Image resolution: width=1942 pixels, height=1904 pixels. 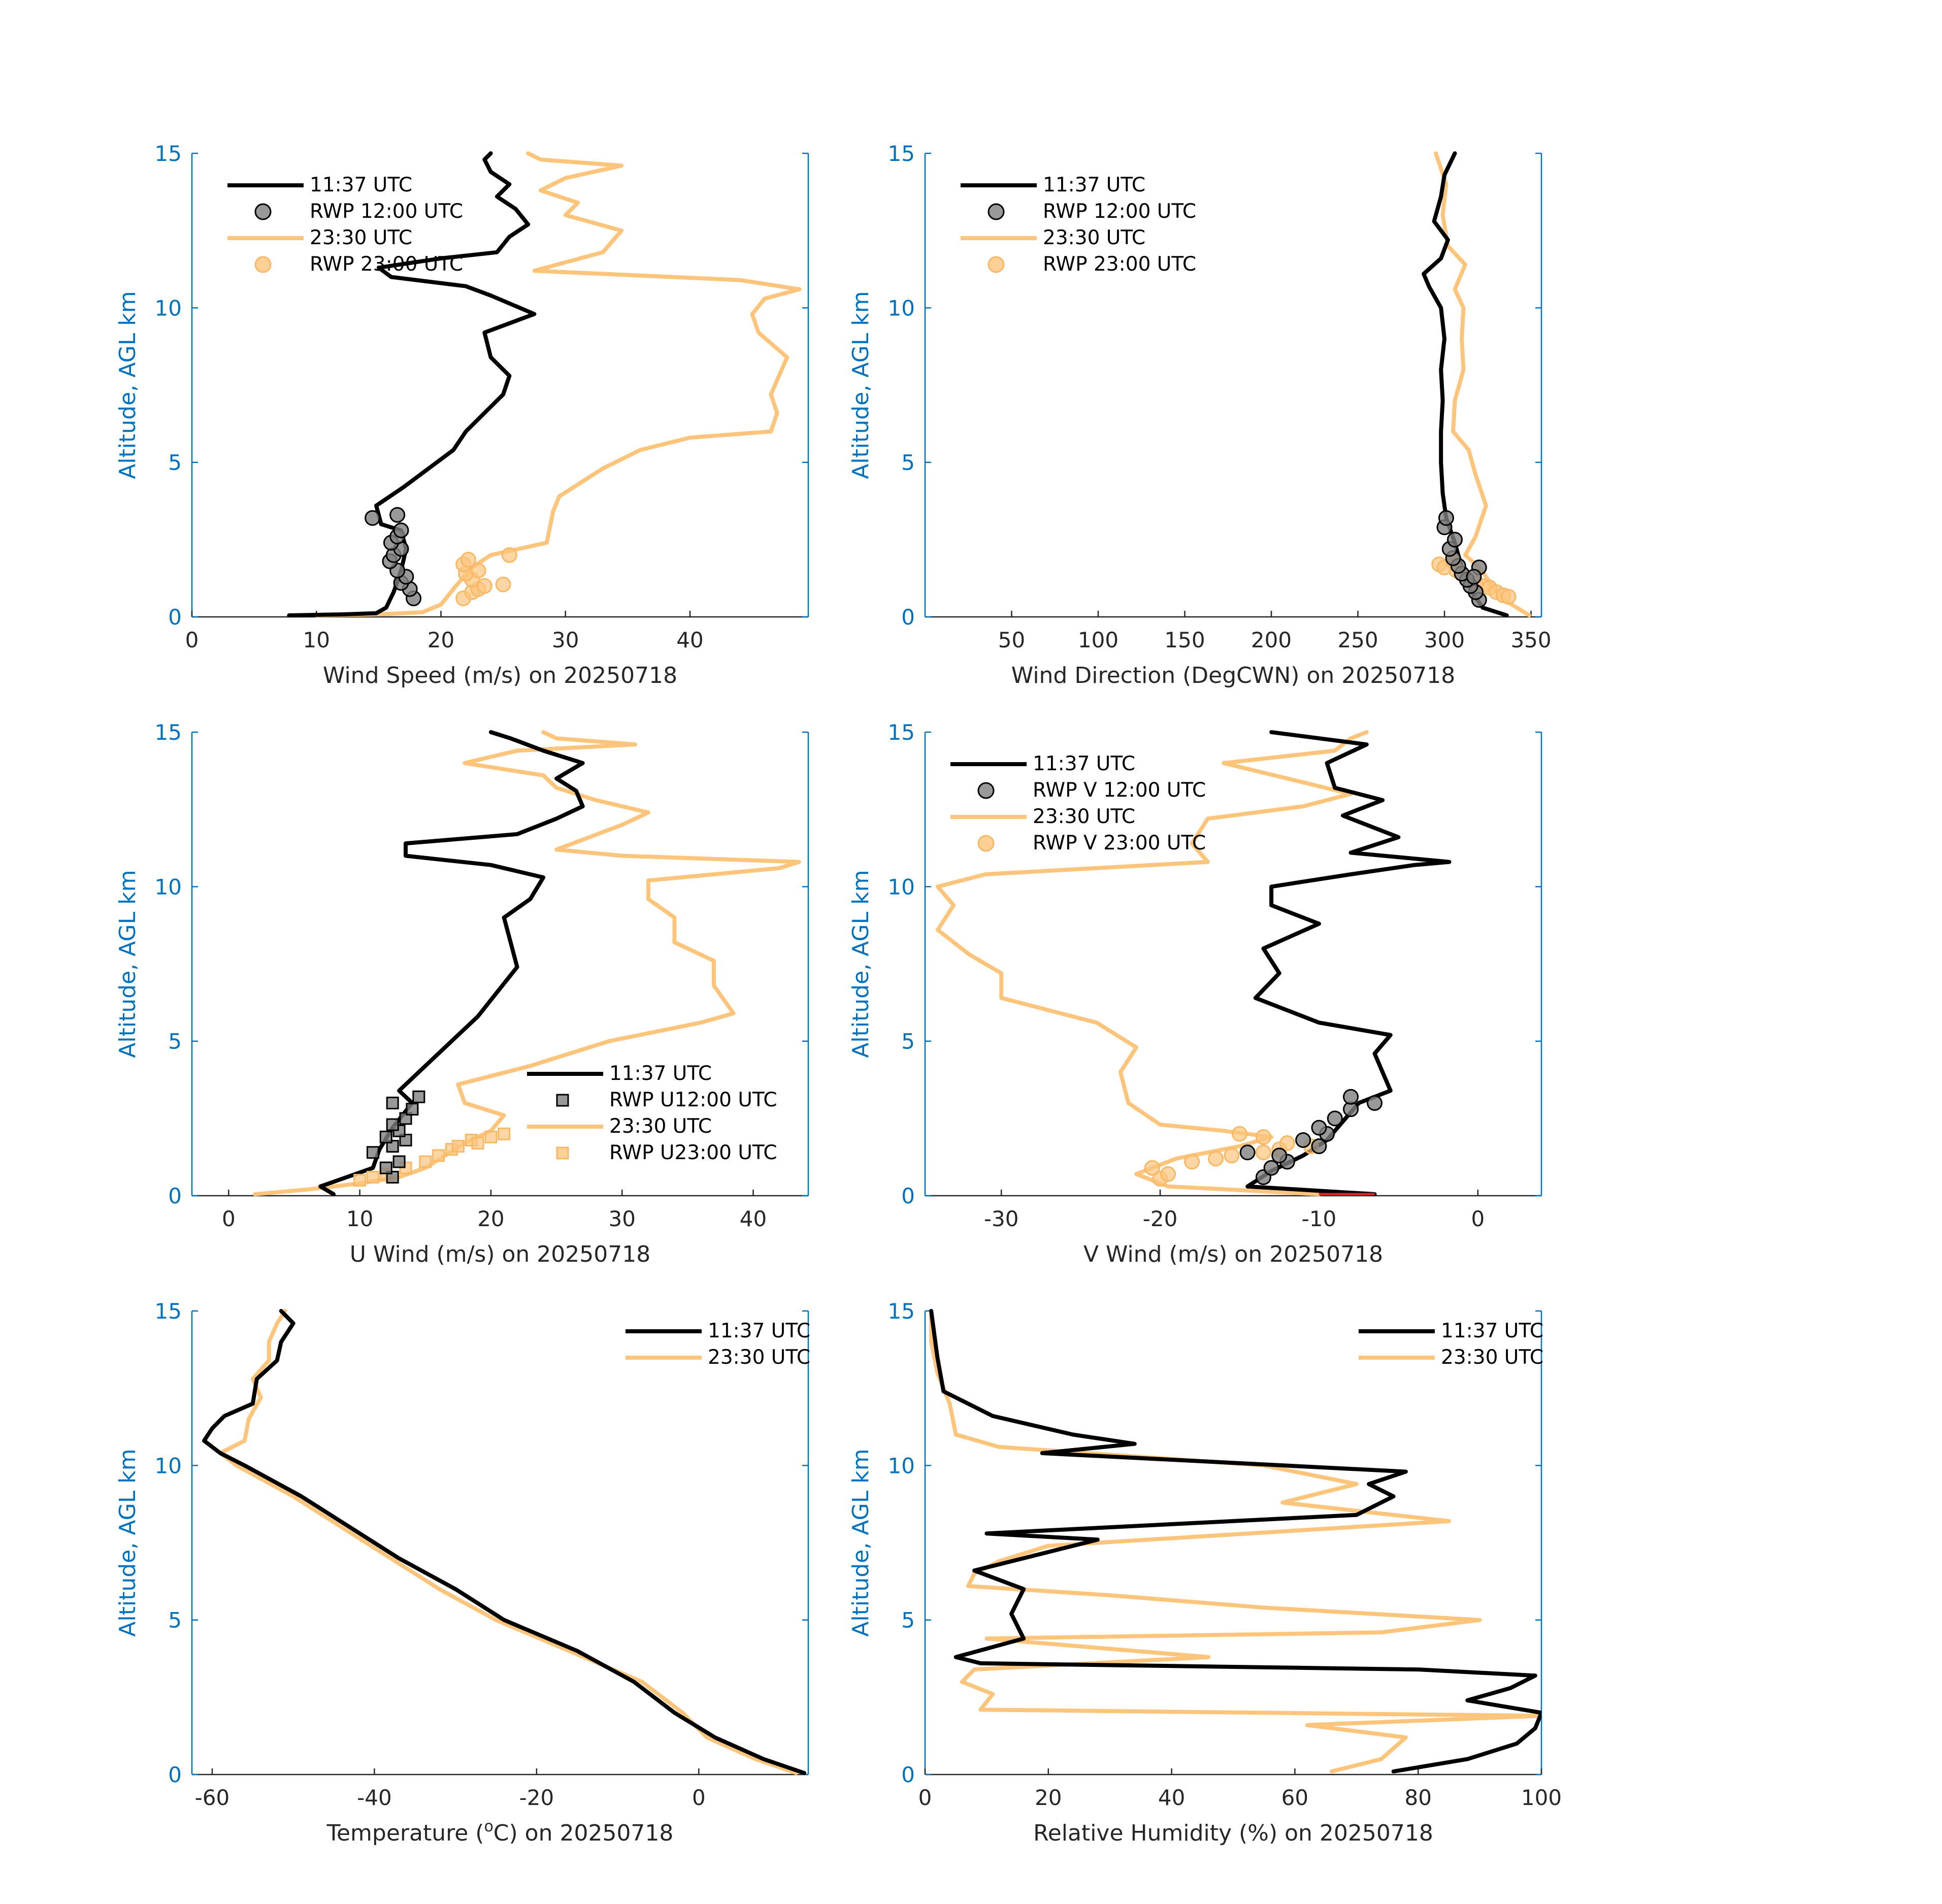 I want to click on legend: 11:37 UTC 23:30 UTC, so click(x=1451, y=1345).